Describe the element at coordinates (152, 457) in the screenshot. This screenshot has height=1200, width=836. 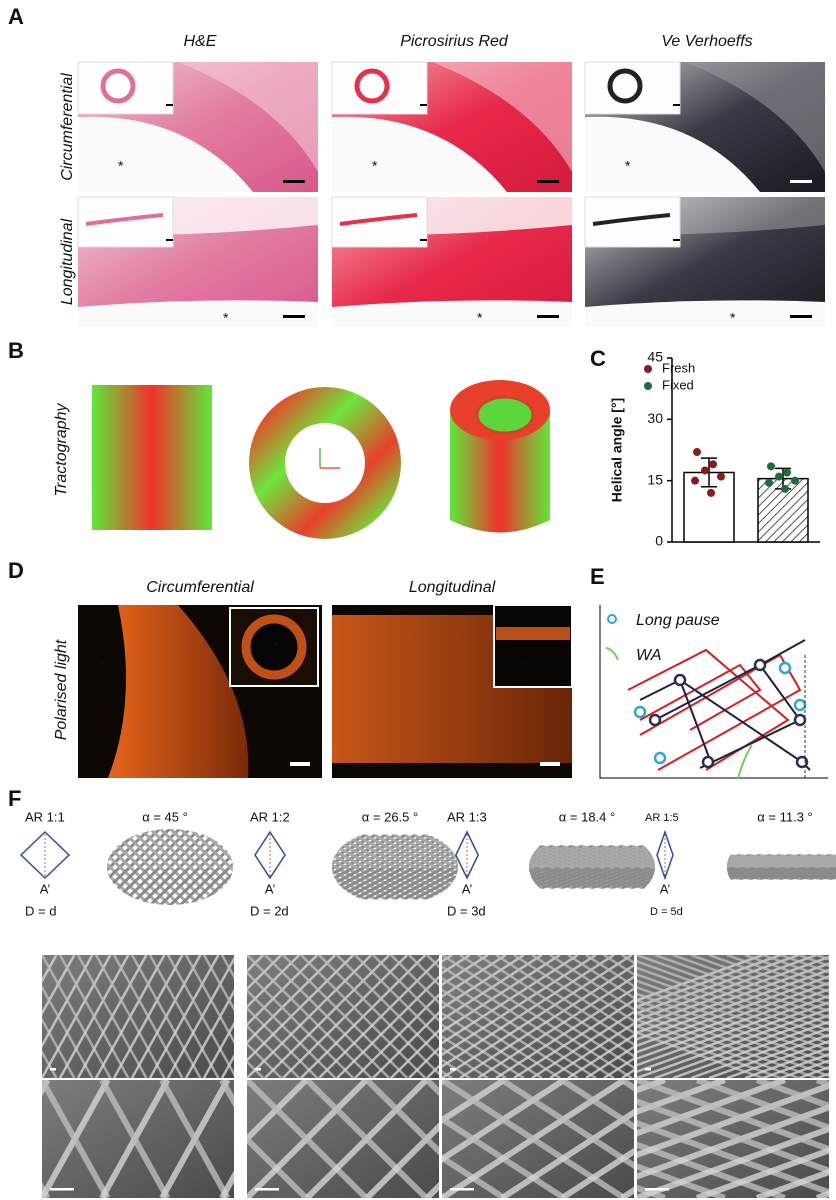
I see `tractography-flat` at that location.